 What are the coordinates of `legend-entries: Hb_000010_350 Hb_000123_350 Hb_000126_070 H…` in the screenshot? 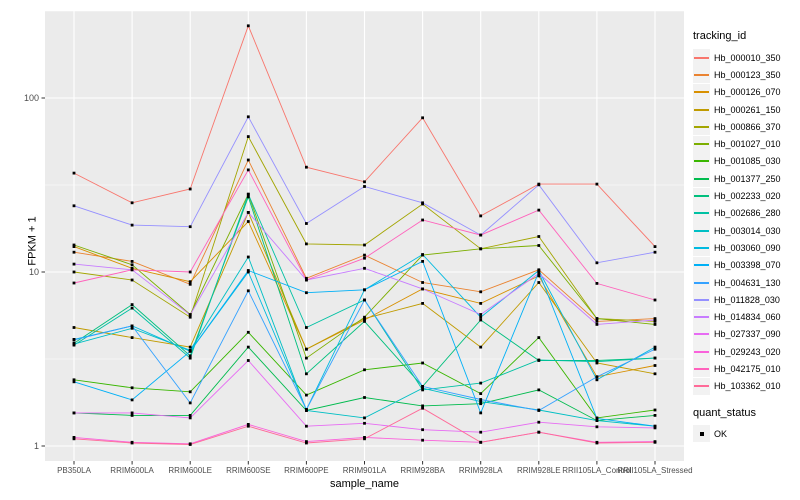 It's located at (746, 222).